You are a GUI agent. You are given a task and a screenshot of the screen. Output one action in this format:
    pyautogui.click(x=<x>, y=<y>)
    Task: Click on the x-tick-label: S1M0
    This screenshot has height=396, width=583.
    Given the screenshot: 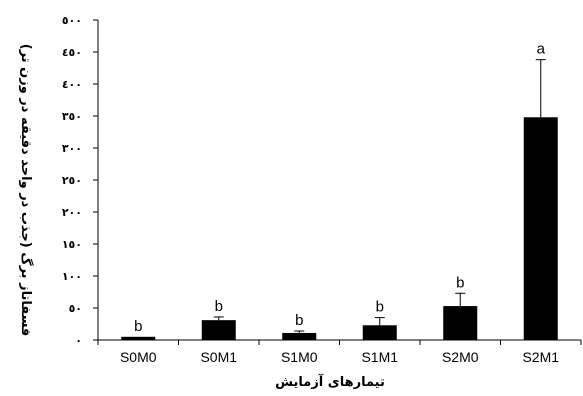 What is the action you would take?
    pyautogui.click(x=299, y=357)
    